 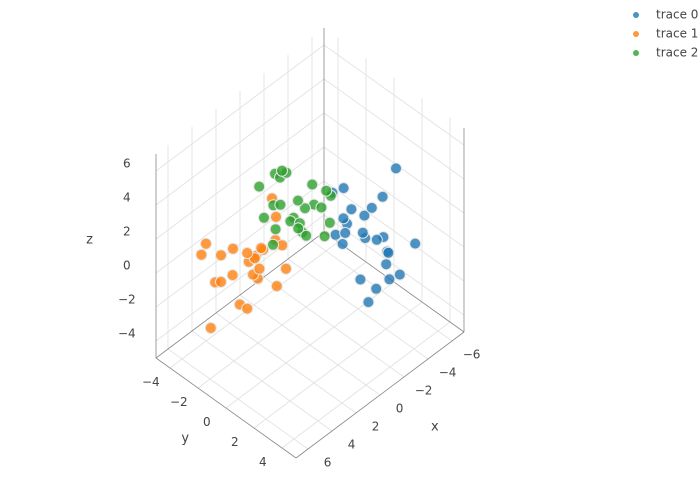 I want to click on legend-label: trace 1, so click(x=677, y=34).